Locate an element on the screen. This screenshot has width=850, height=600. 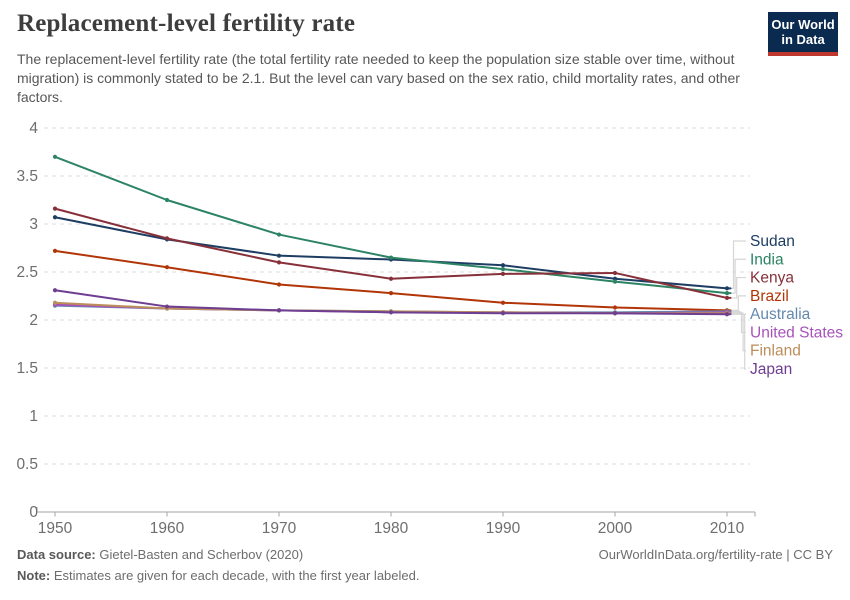
marker-sudan-2000 is located at coordinates (615, 278).